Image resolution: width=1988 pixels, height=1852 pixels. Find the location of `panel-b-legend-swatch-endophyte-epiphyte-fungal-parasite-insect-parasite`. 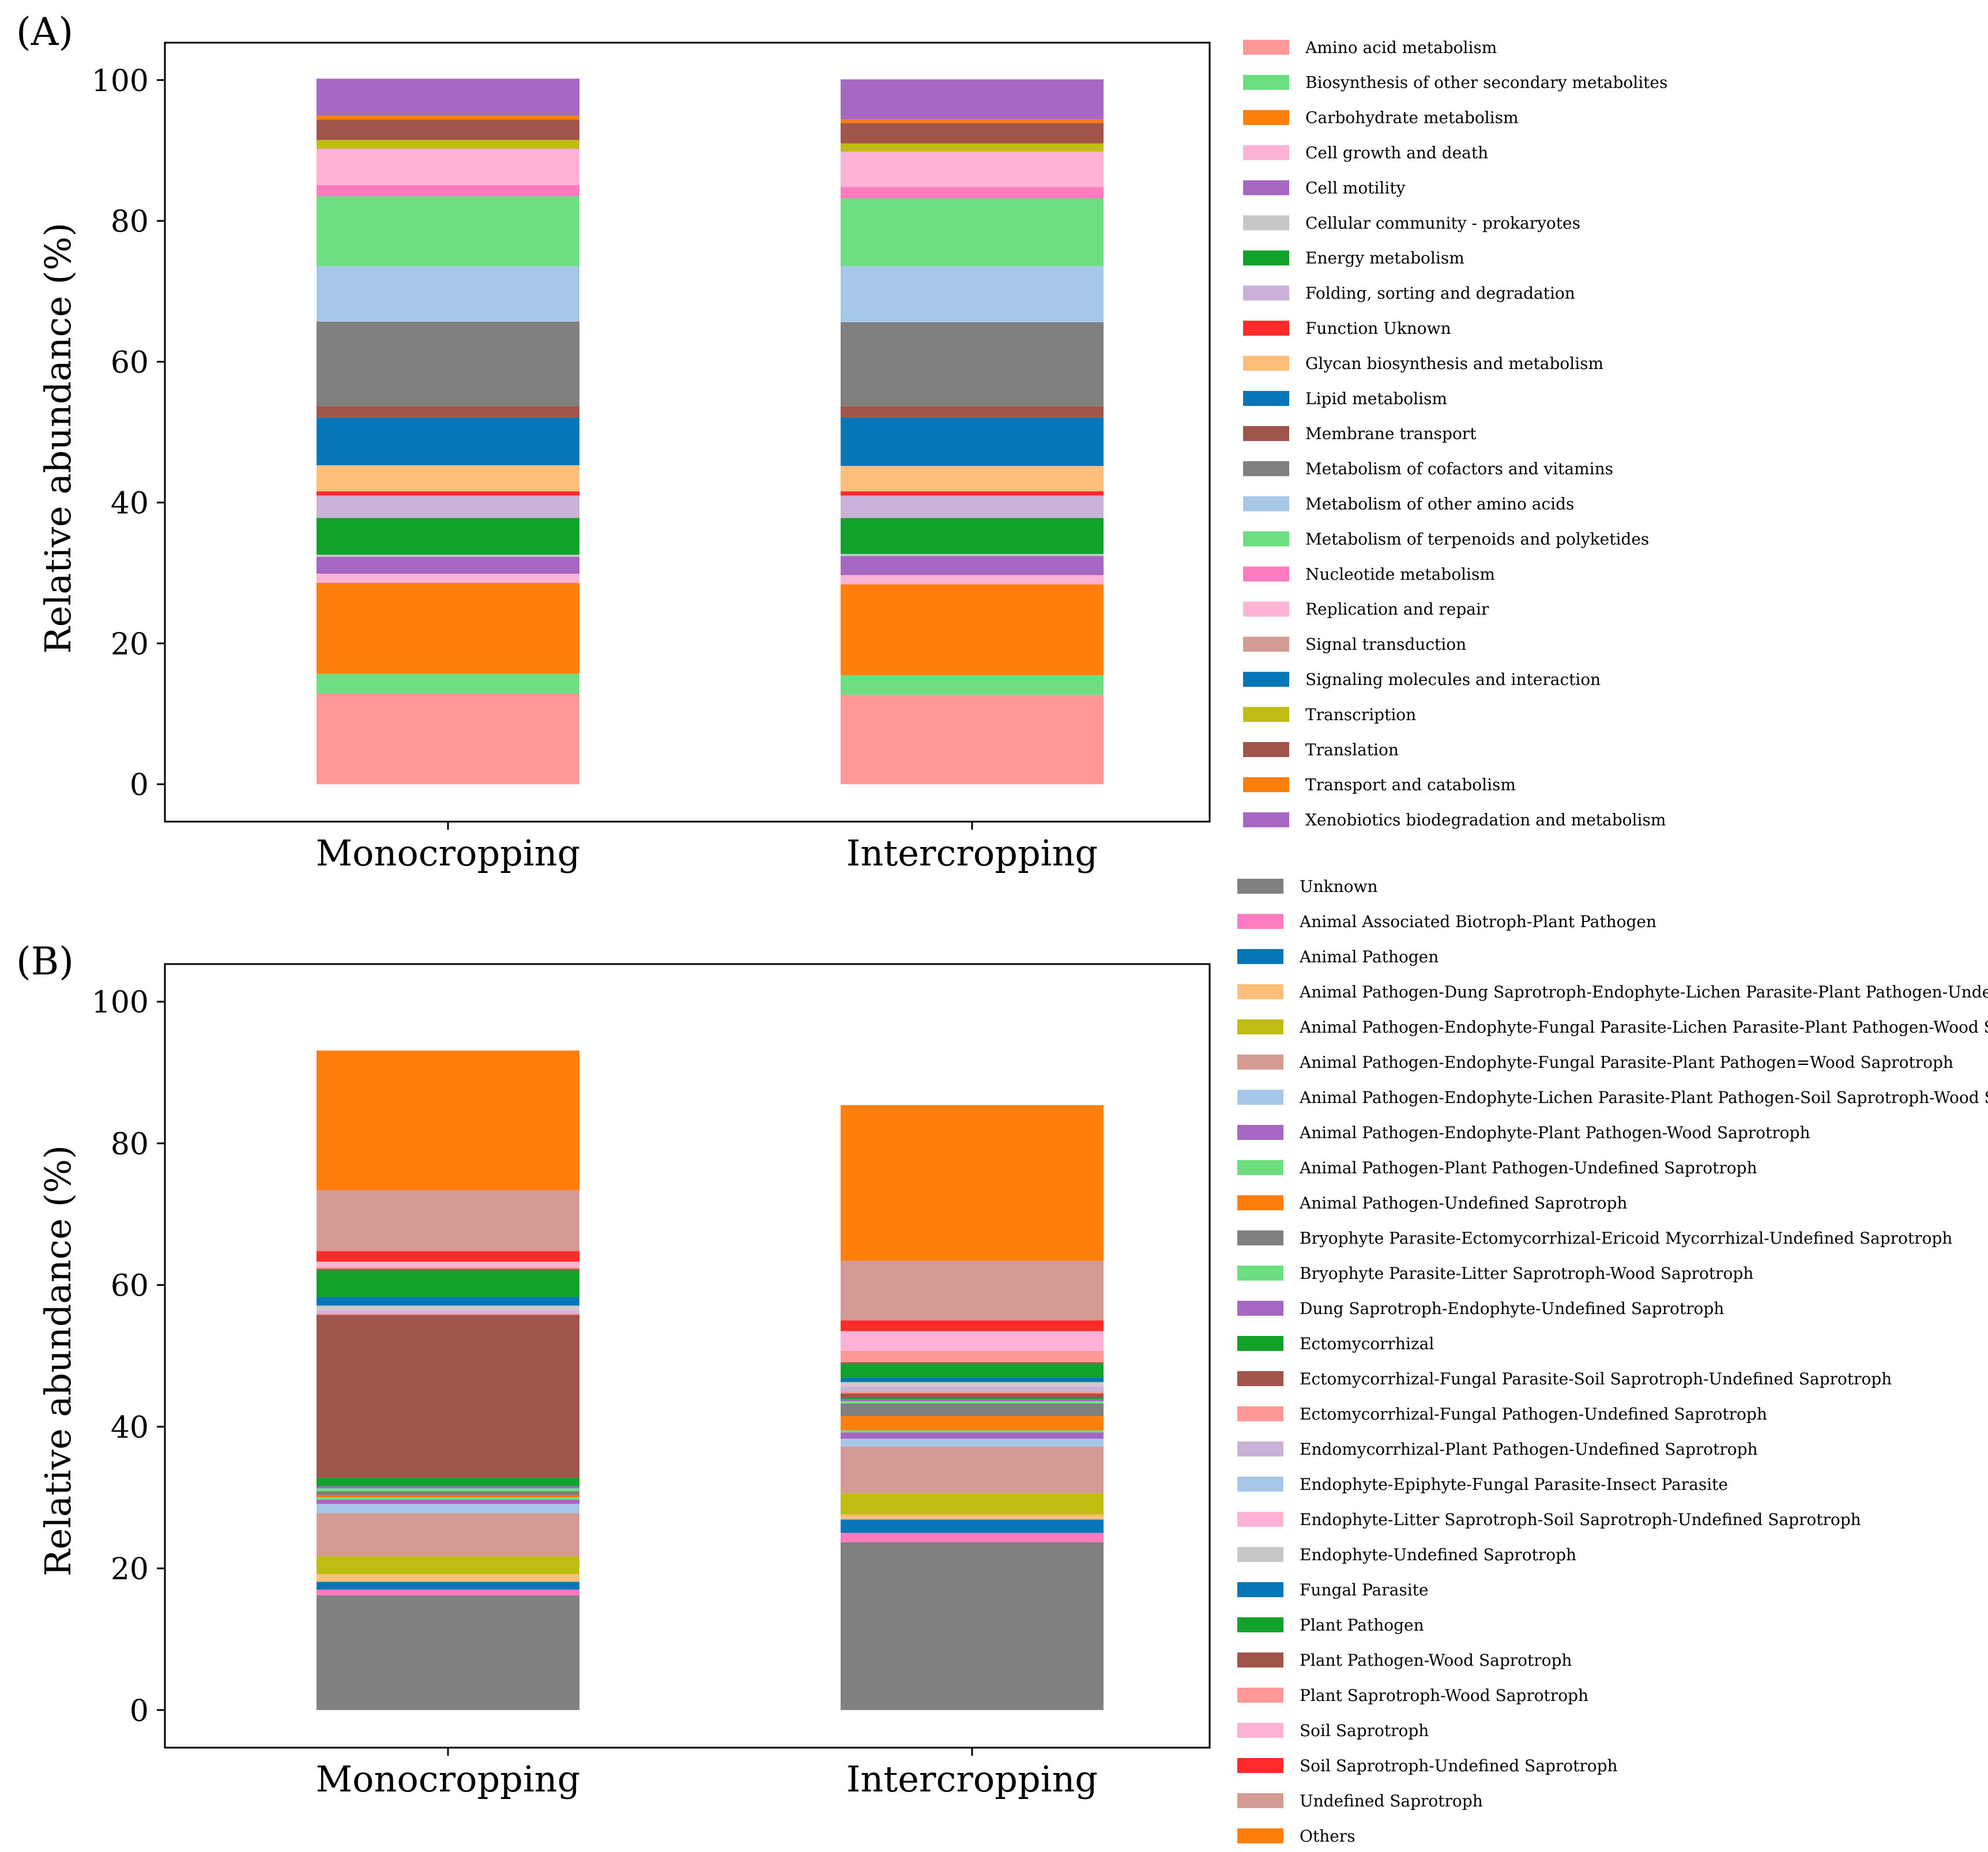

panel-b-legend-swatch-endophyte-epiphyte-fungal-parasite-insect-parasite is located at coordinates (1260, 1485).